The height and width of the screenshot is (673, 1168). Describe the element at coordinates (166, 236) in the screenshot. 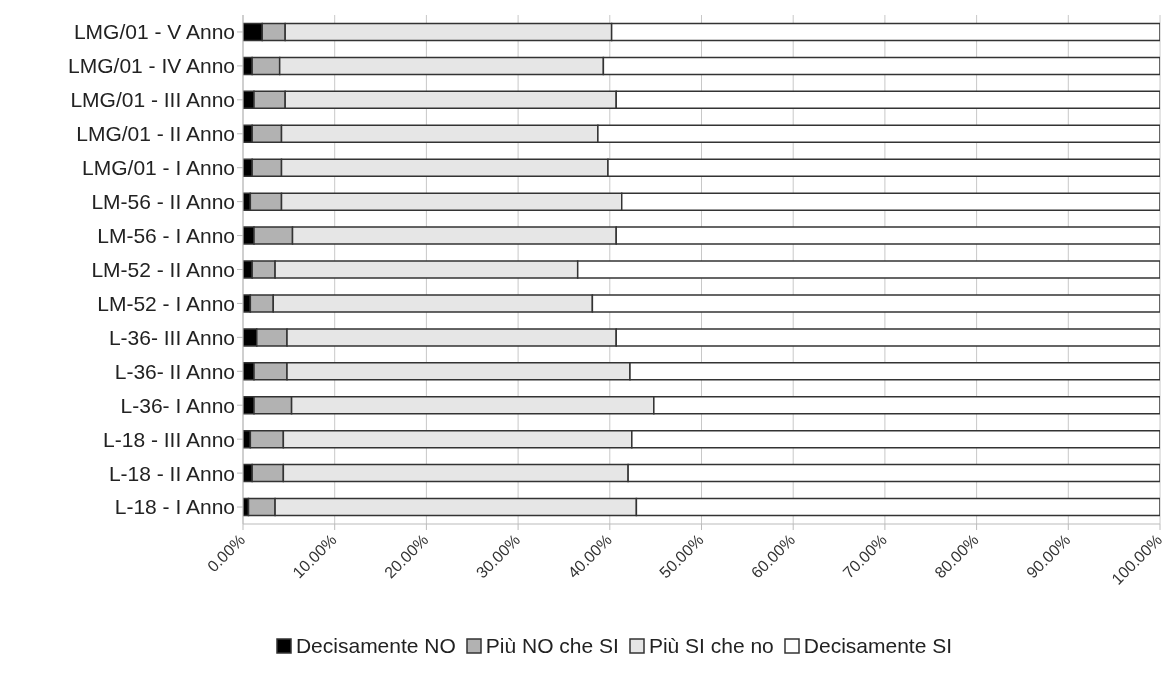

I see `y-tick-label: LM-56 - I Anno` at that location.